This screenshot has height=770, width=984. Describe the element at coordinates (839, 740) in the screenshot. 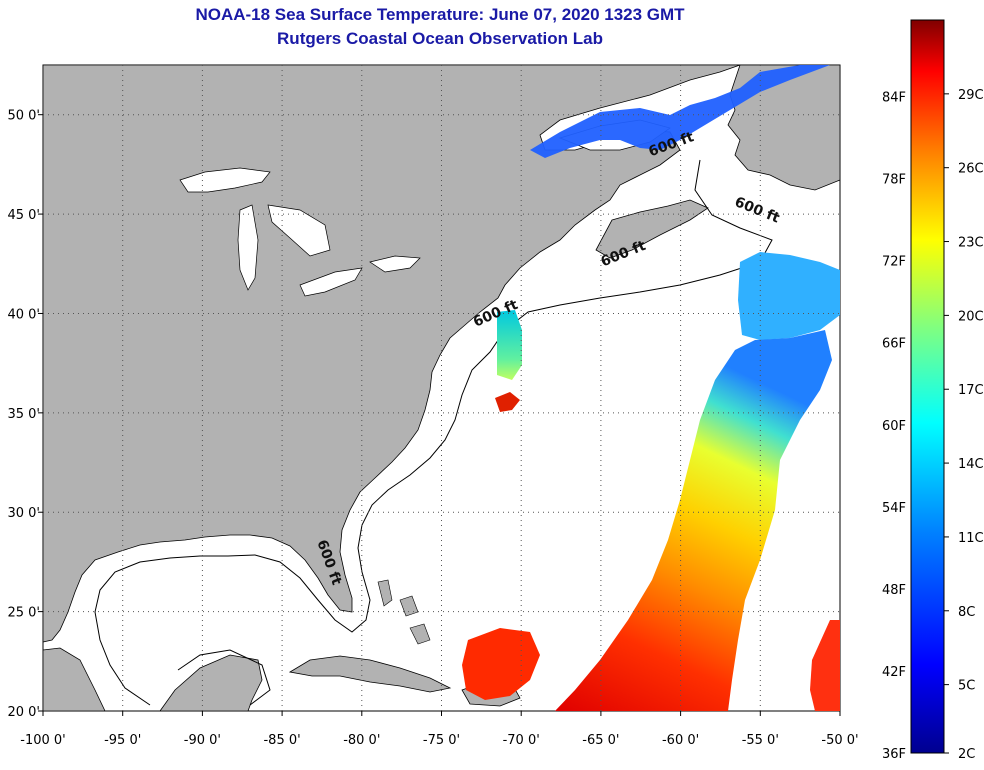

I see `lon-tick-label: -50 0'` at that location.